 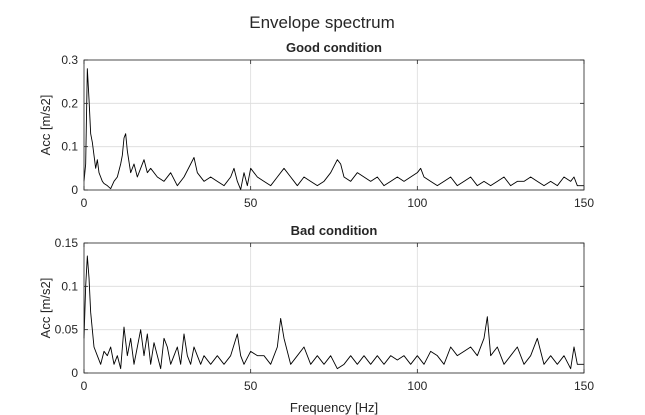 What do you see at coordinates (74, 190) in the screenshot?
I see `good-y-tick-label: 0` at bounding box center [74, 190].